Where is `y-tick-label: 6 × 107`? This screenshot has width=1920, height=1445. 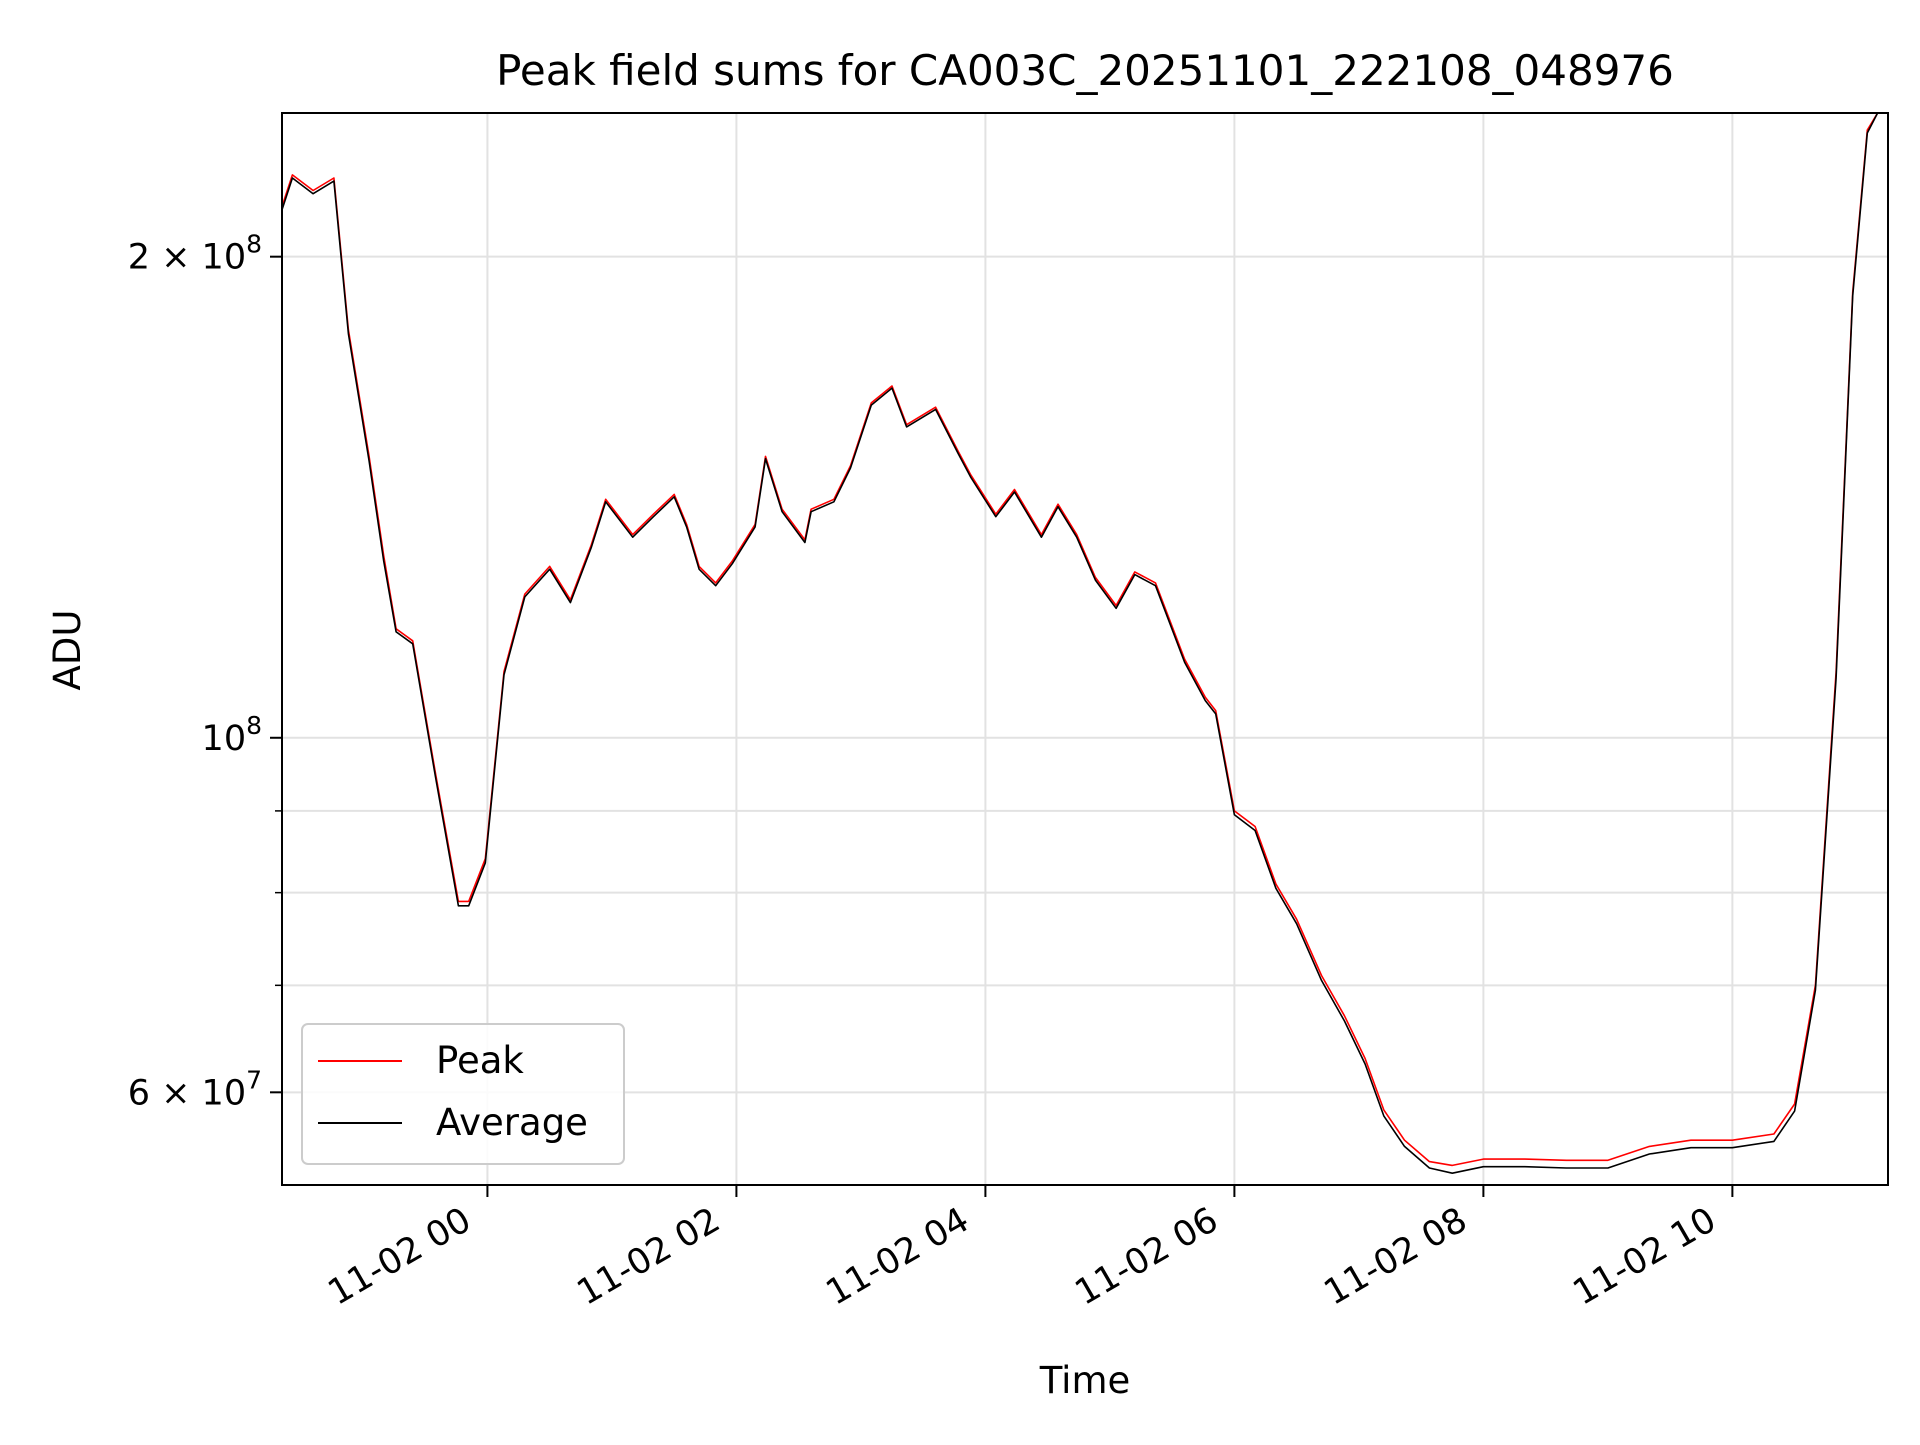
y-tick-label: 6 × 107 is located at coordinates (195, 1089).